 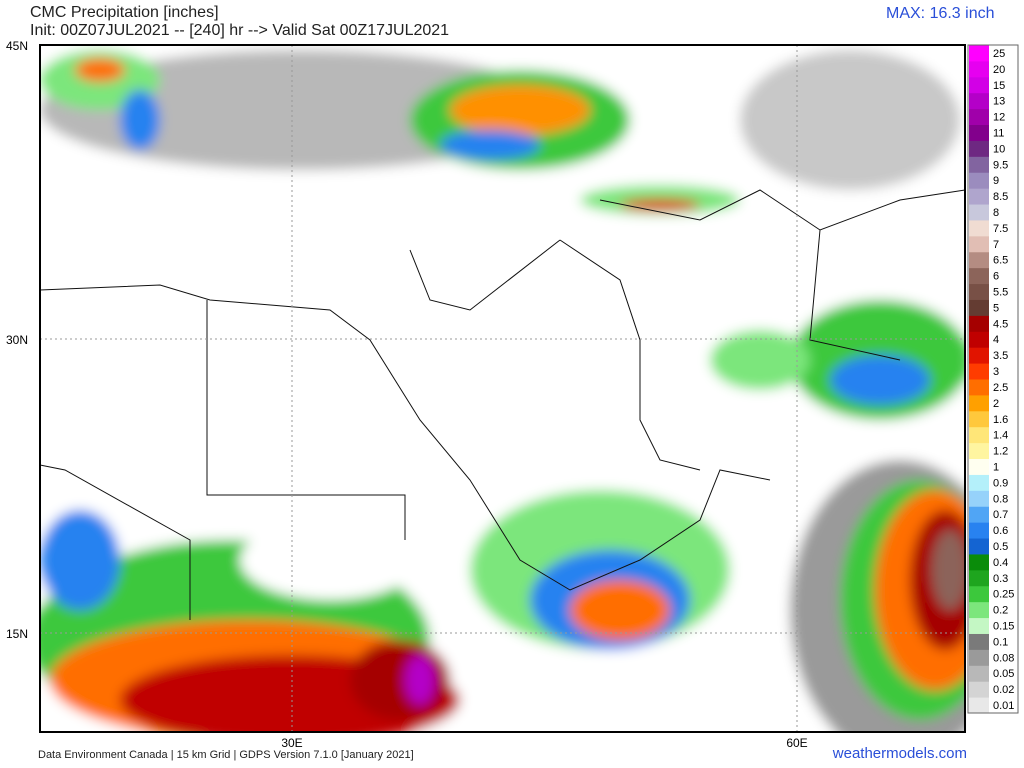 What do you see at coordinates (1003, 595) in the screenshot?
I see `legend-label: 0.25` at bounding box center [1003, 595].